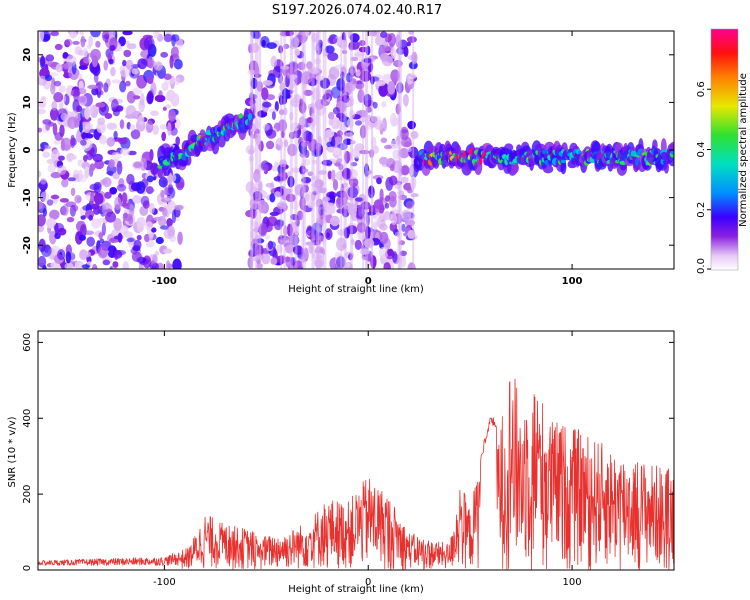 The width and height of the screenshot is (750, 600). What do you see at coordinates (701, 266) in the screenshot?
I see `colorbar-tick-label: 0.0` at bounding box center [701, 266].